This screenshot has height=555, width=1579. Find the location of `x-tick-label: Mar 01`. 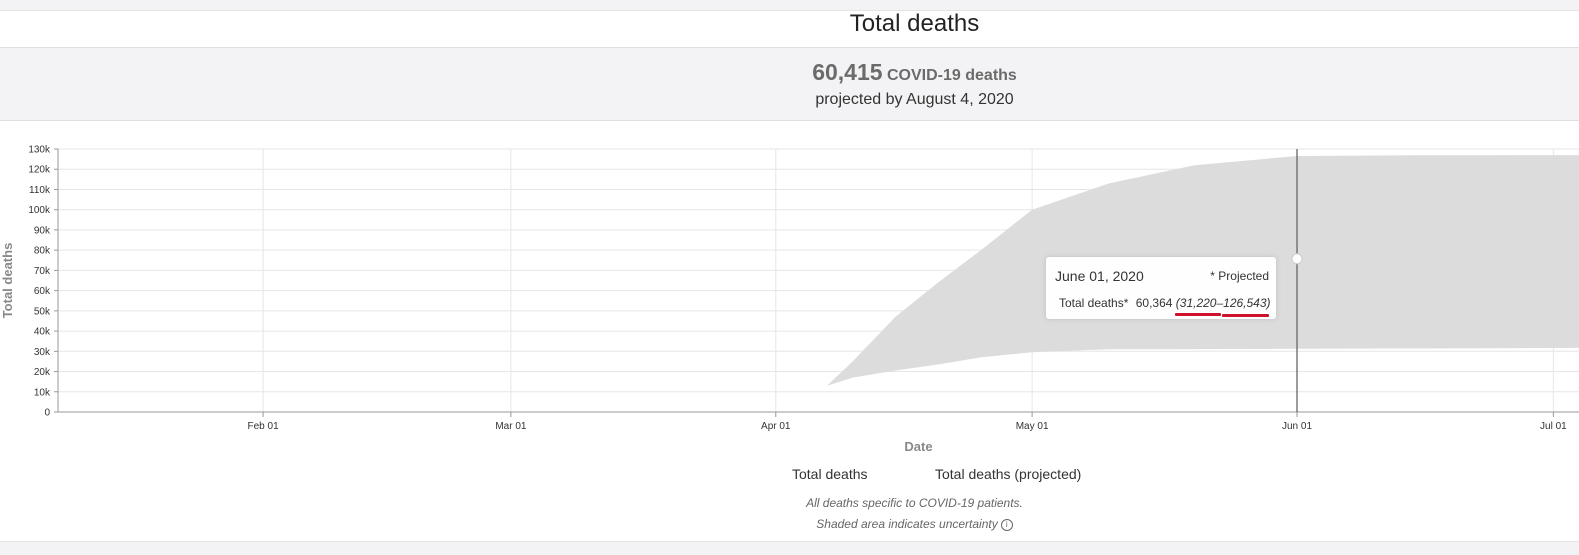

x-tick-label: Mar 01 is located at coordinates (511, 426).